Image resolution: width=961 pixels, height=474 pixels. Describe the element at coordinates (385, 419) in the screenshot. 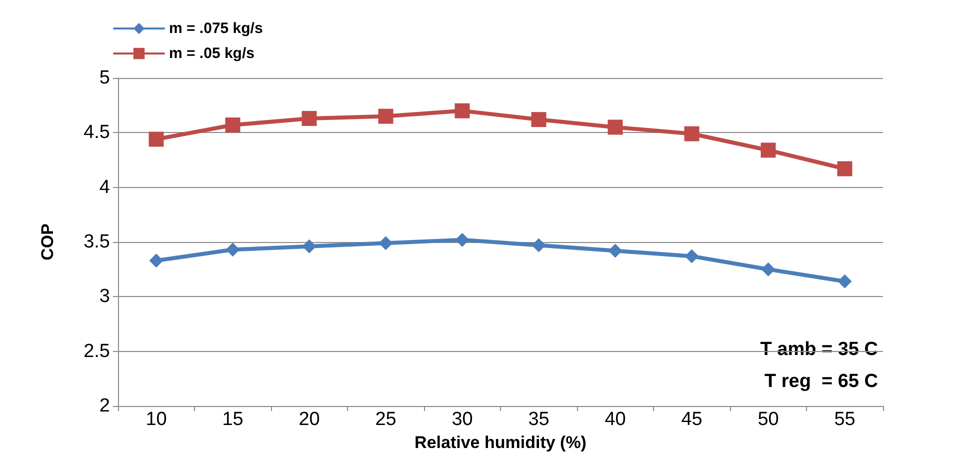

I see `x-tick-label: 25` at that location.